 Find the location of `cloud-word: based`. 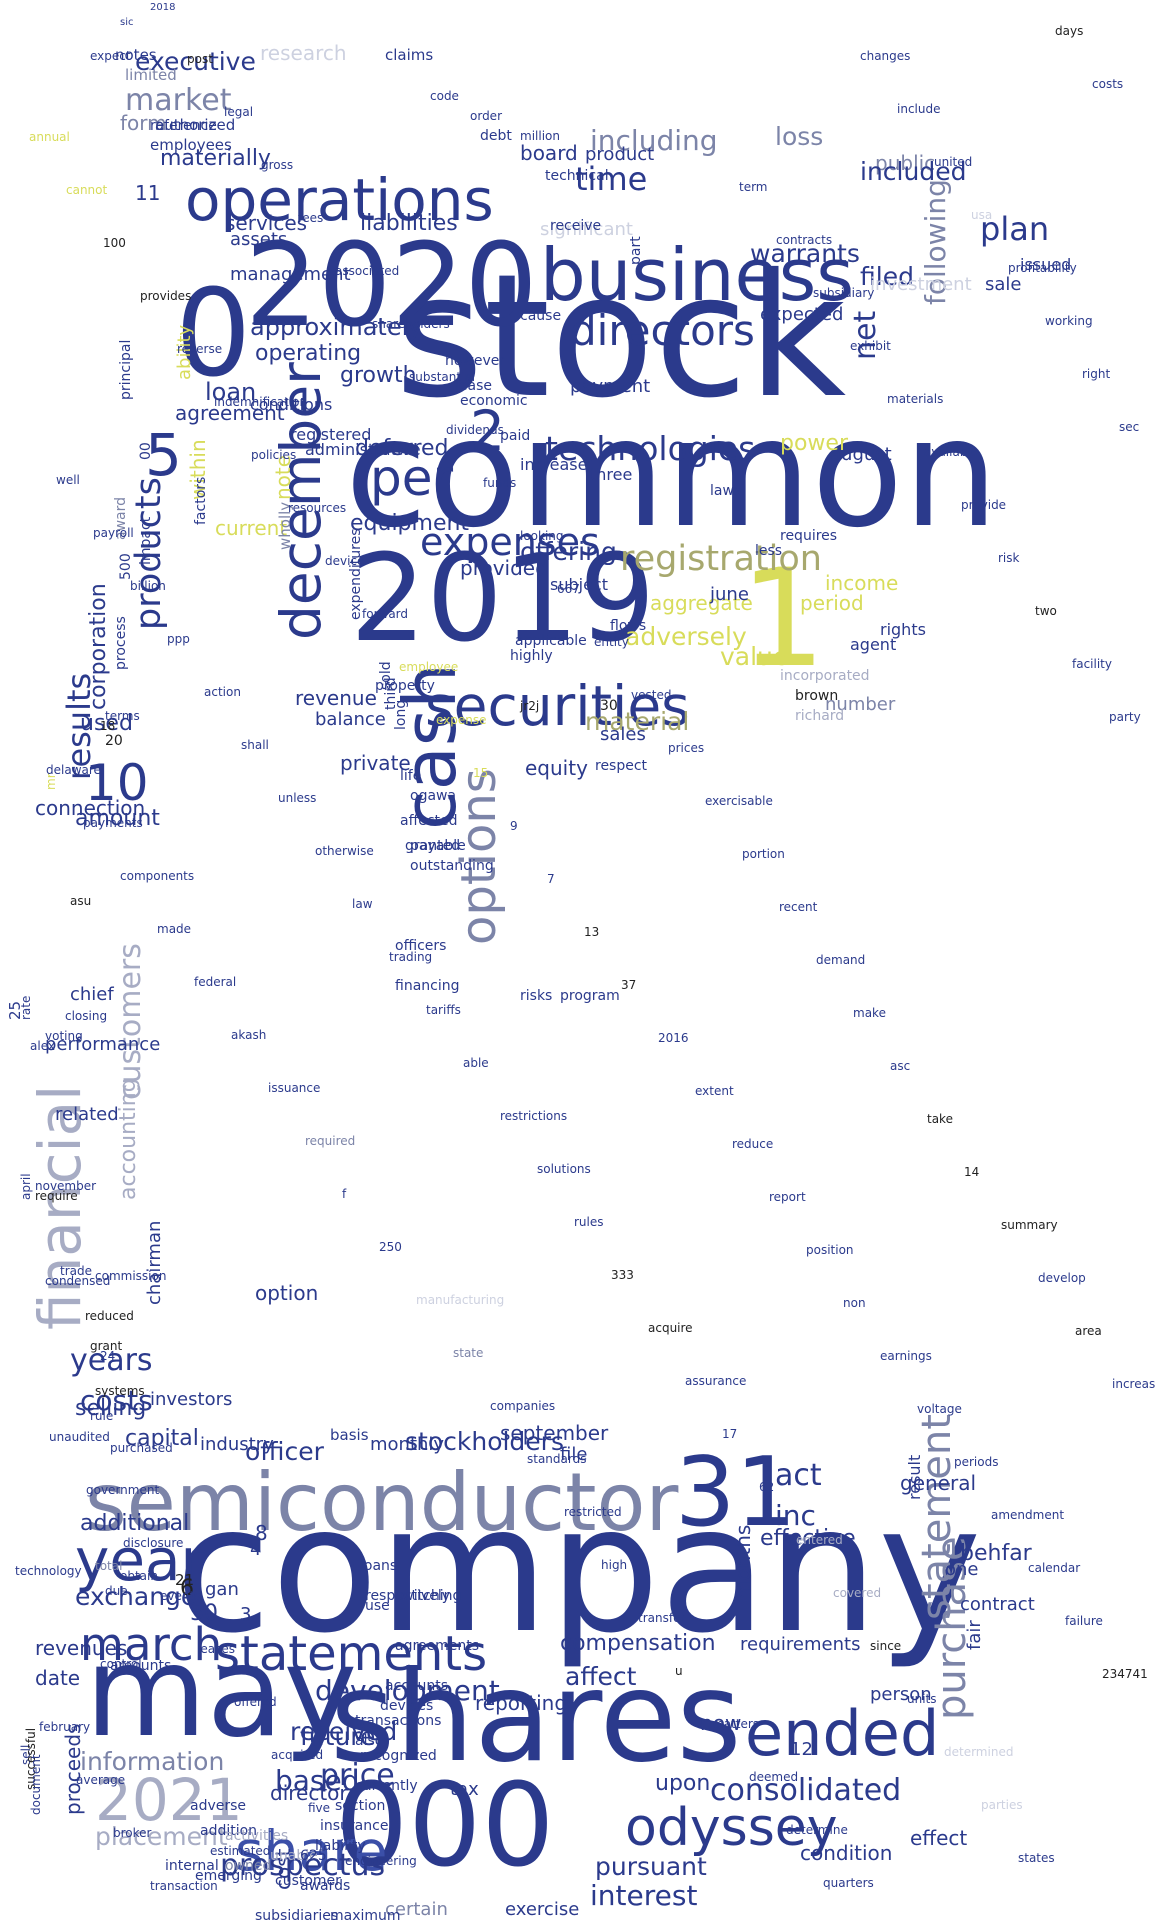

cloud-word: based is located at coordinates (317, 1780).